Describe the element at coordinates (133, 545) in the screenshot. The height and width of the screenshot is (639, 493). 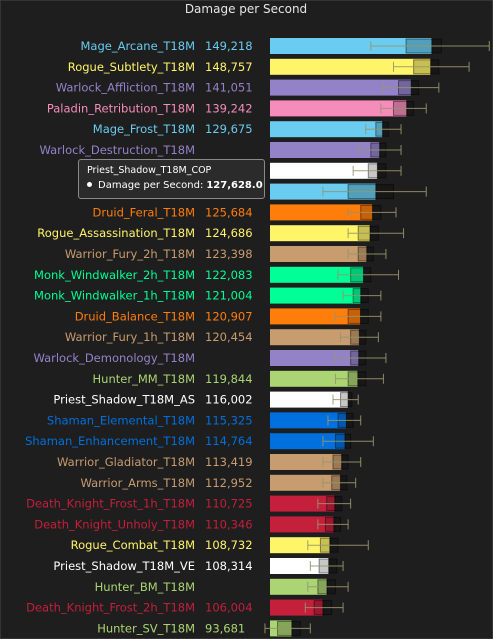
I see `category-label: Rogue_Combat_T18M` at that location.